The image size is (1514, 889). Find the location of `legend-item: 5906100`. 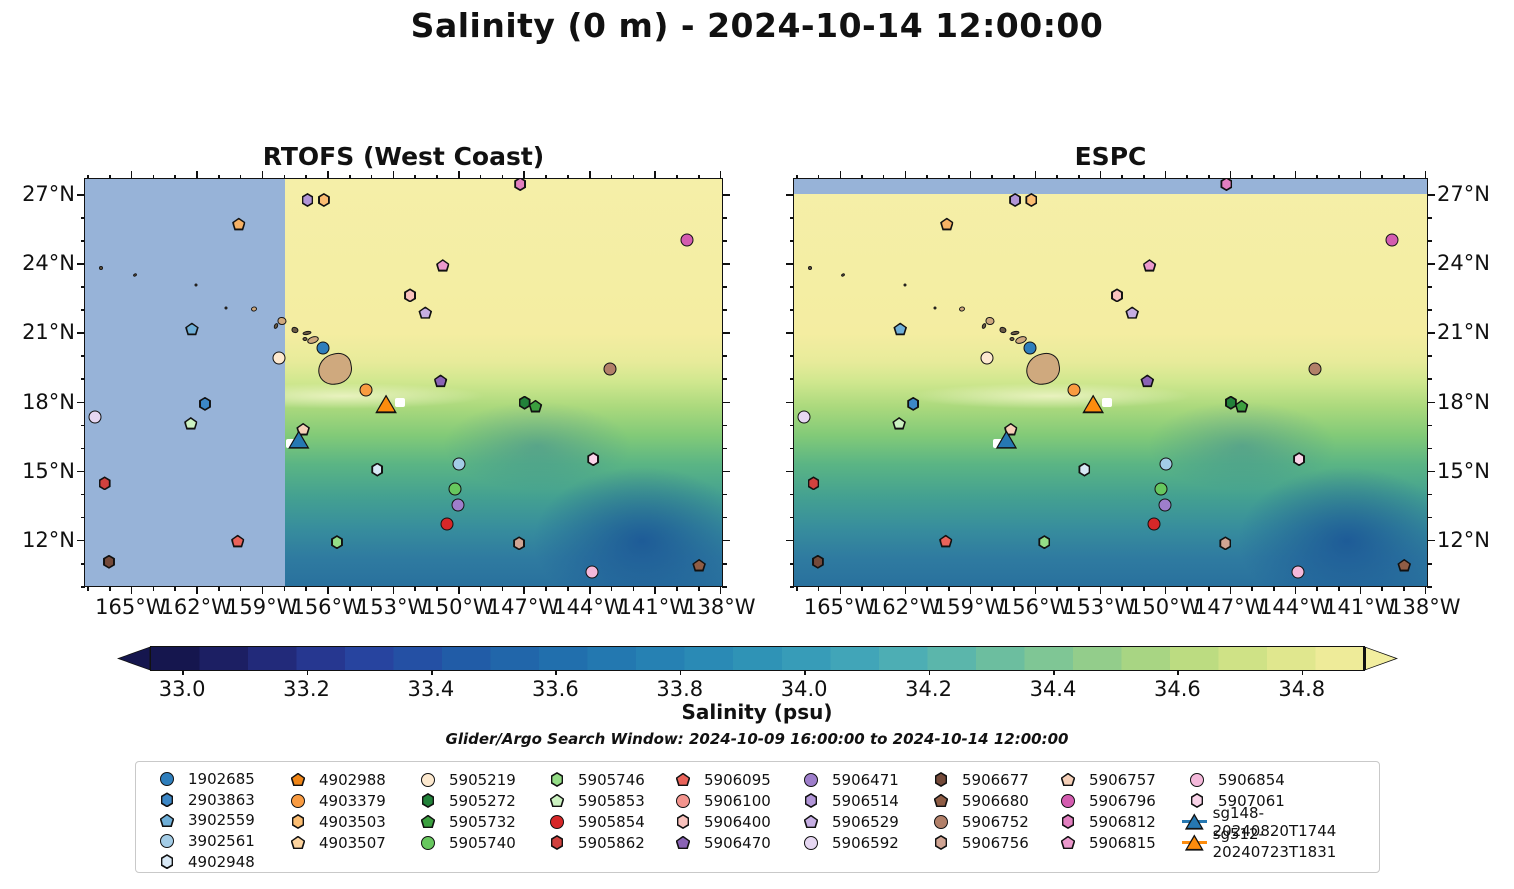

legend-item: 5906100 is located at coordinates (730, 800).